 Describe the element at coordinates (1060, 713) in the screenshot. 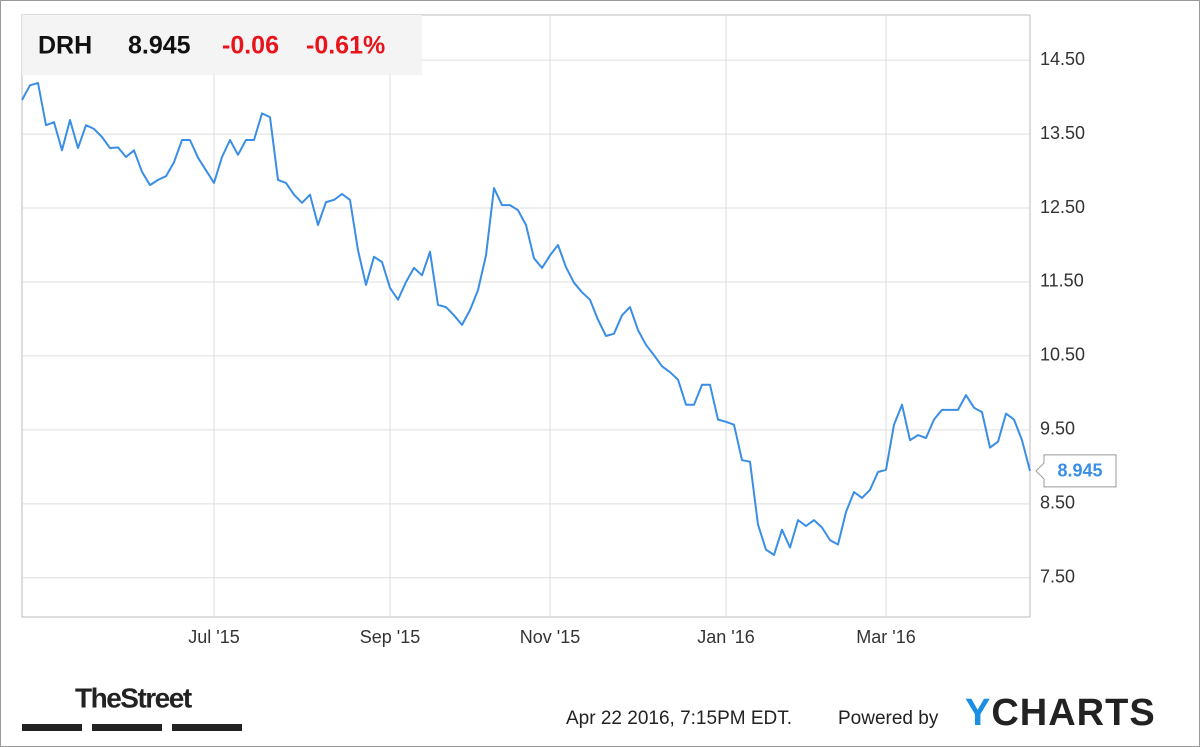

I see `provider-logo: YCHARTS` at that location.